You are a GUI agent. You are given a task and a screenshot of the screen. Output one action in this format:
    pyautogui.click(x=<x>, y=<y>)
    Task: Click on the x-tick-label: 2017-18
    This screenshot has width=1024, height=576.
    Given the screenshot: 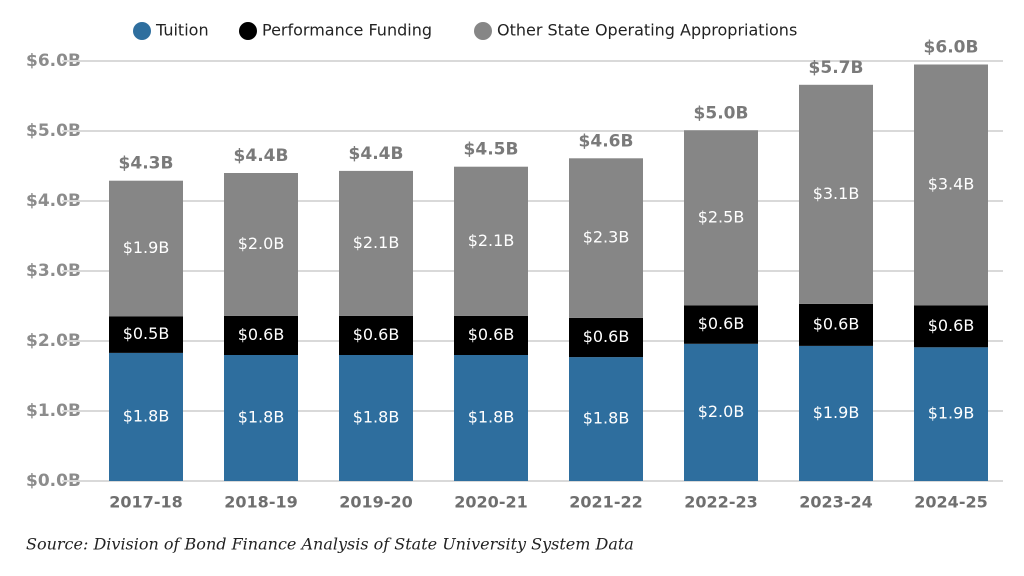 What is the action you would take?
    pyautogui.click(x=145, y=502)
    